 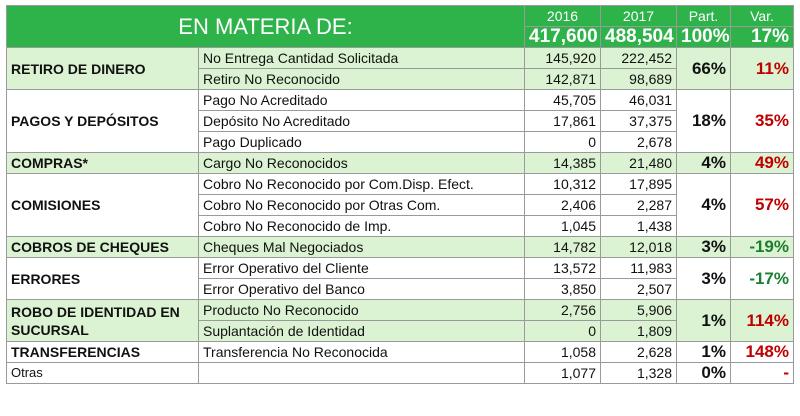 What do you see at coordinates (762, 373) in the screenshot?
I see `variation-cell: -` at bounding box center [762, 373].